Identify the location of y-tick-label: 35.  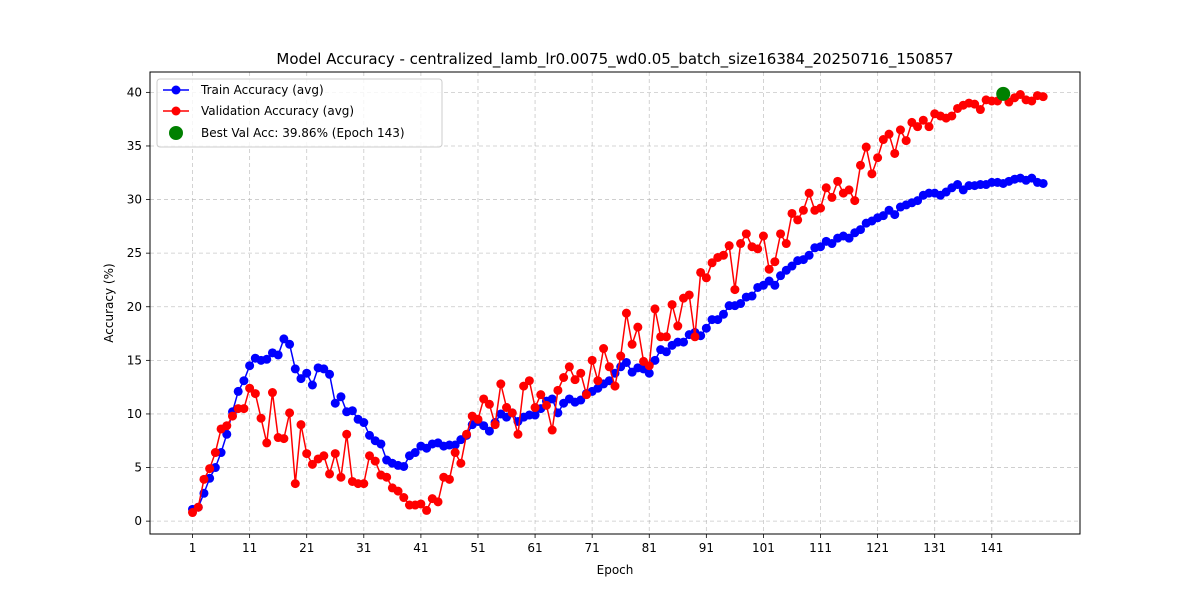
(134, 146).